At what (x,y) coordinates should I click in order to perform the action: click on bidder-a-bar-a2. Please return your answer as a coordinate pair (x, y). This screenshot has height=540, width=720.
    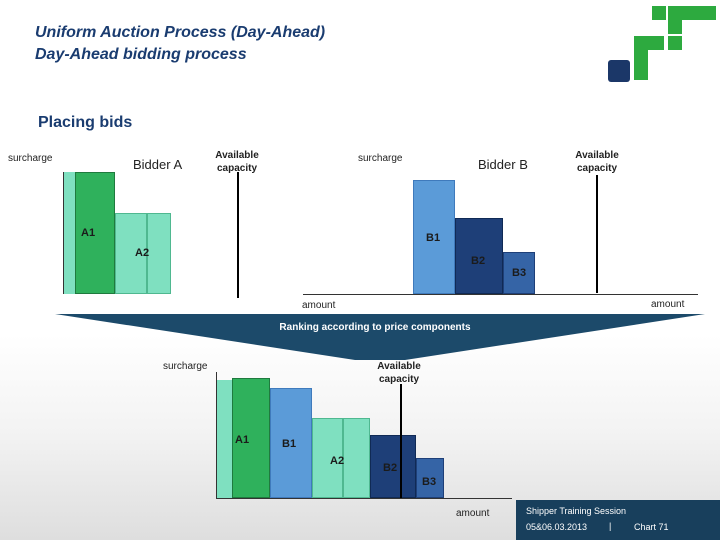
    Looking at the image, I should click on (143, 253).